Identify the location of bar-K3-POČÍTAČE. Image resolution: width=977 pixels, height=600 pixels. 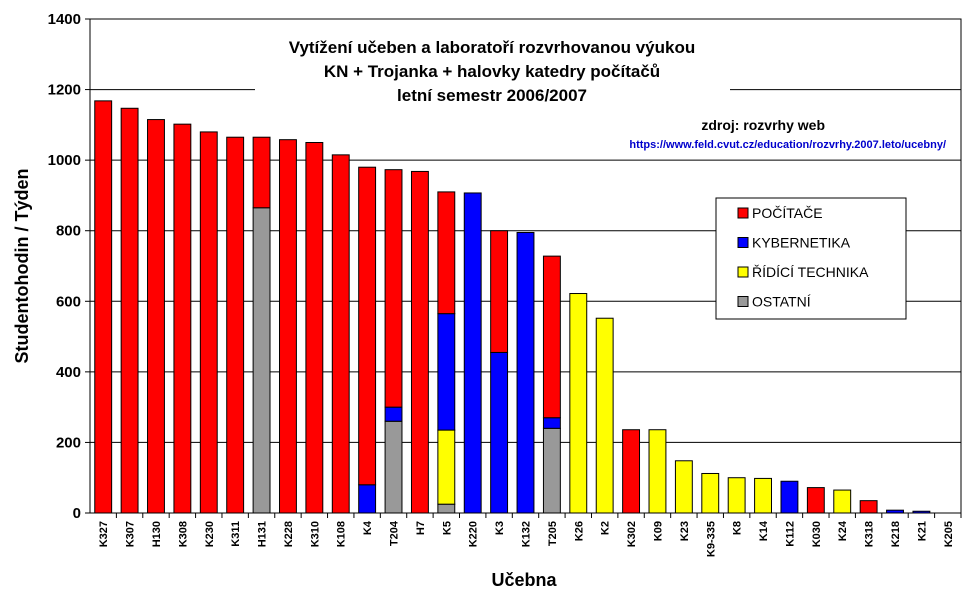
(499, 291).